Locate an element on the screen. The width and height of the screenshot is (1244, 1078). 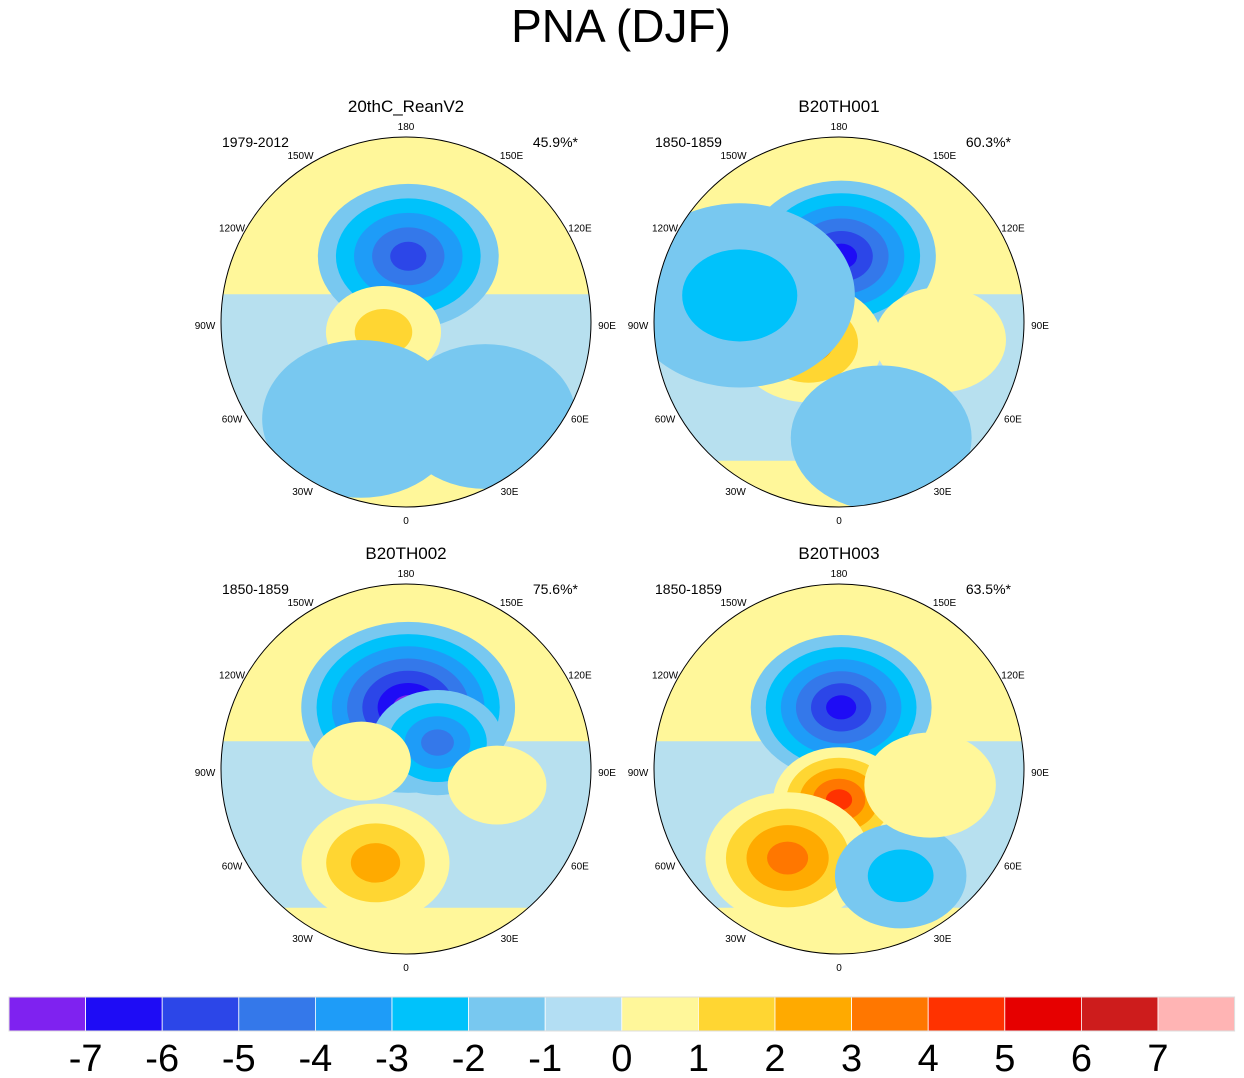
colorbar-tick-label: -7 is located at coordinates (86, 1058).